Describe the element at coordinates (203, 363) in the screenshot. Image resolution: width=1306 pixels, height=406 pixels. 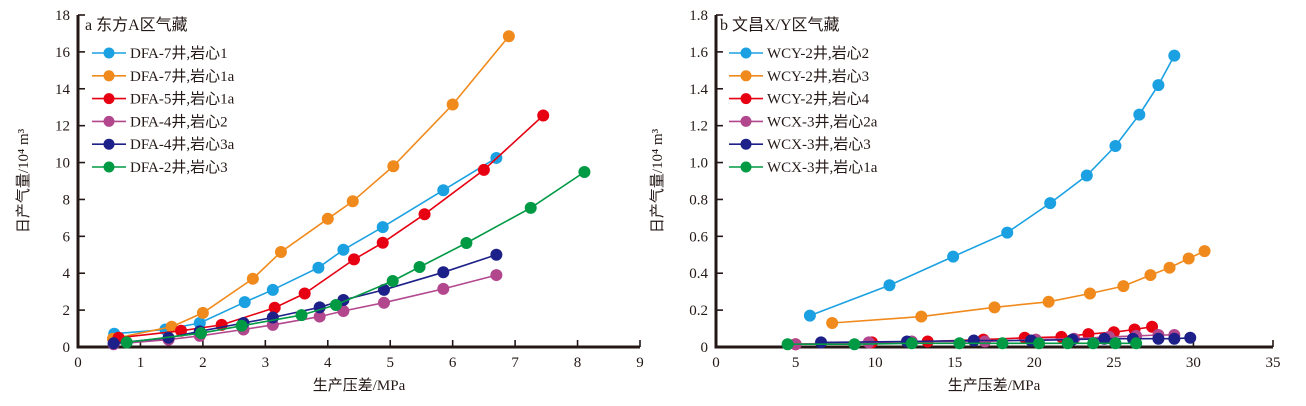
I see `x-tick-label: 2` at that location.